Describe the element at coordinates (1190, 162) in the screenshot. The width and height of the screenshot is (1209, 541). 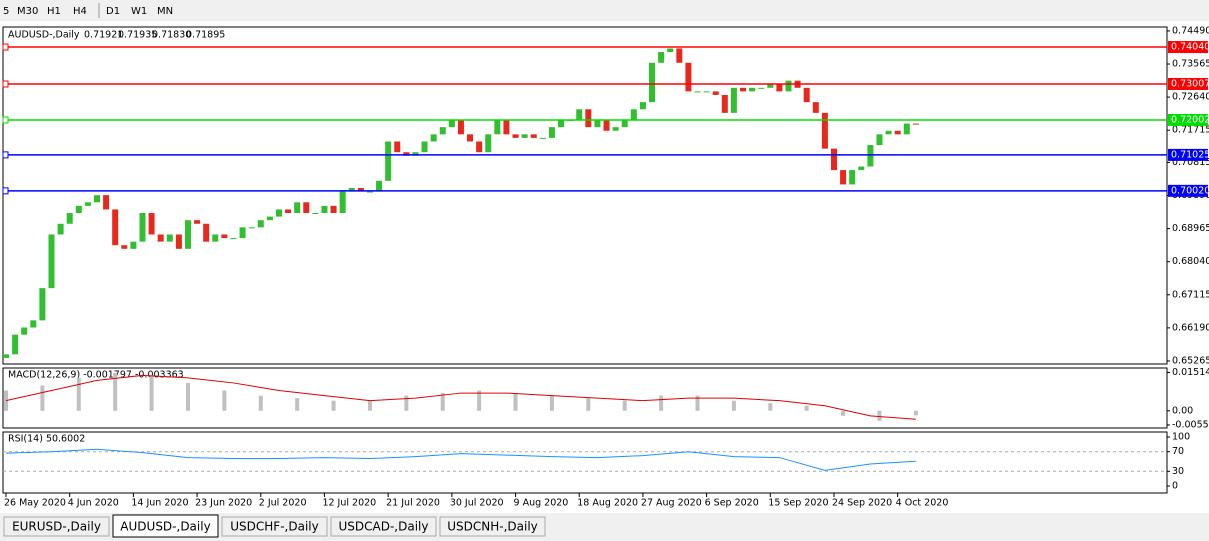
I see `y-tick-label: 0.70815` at that location.